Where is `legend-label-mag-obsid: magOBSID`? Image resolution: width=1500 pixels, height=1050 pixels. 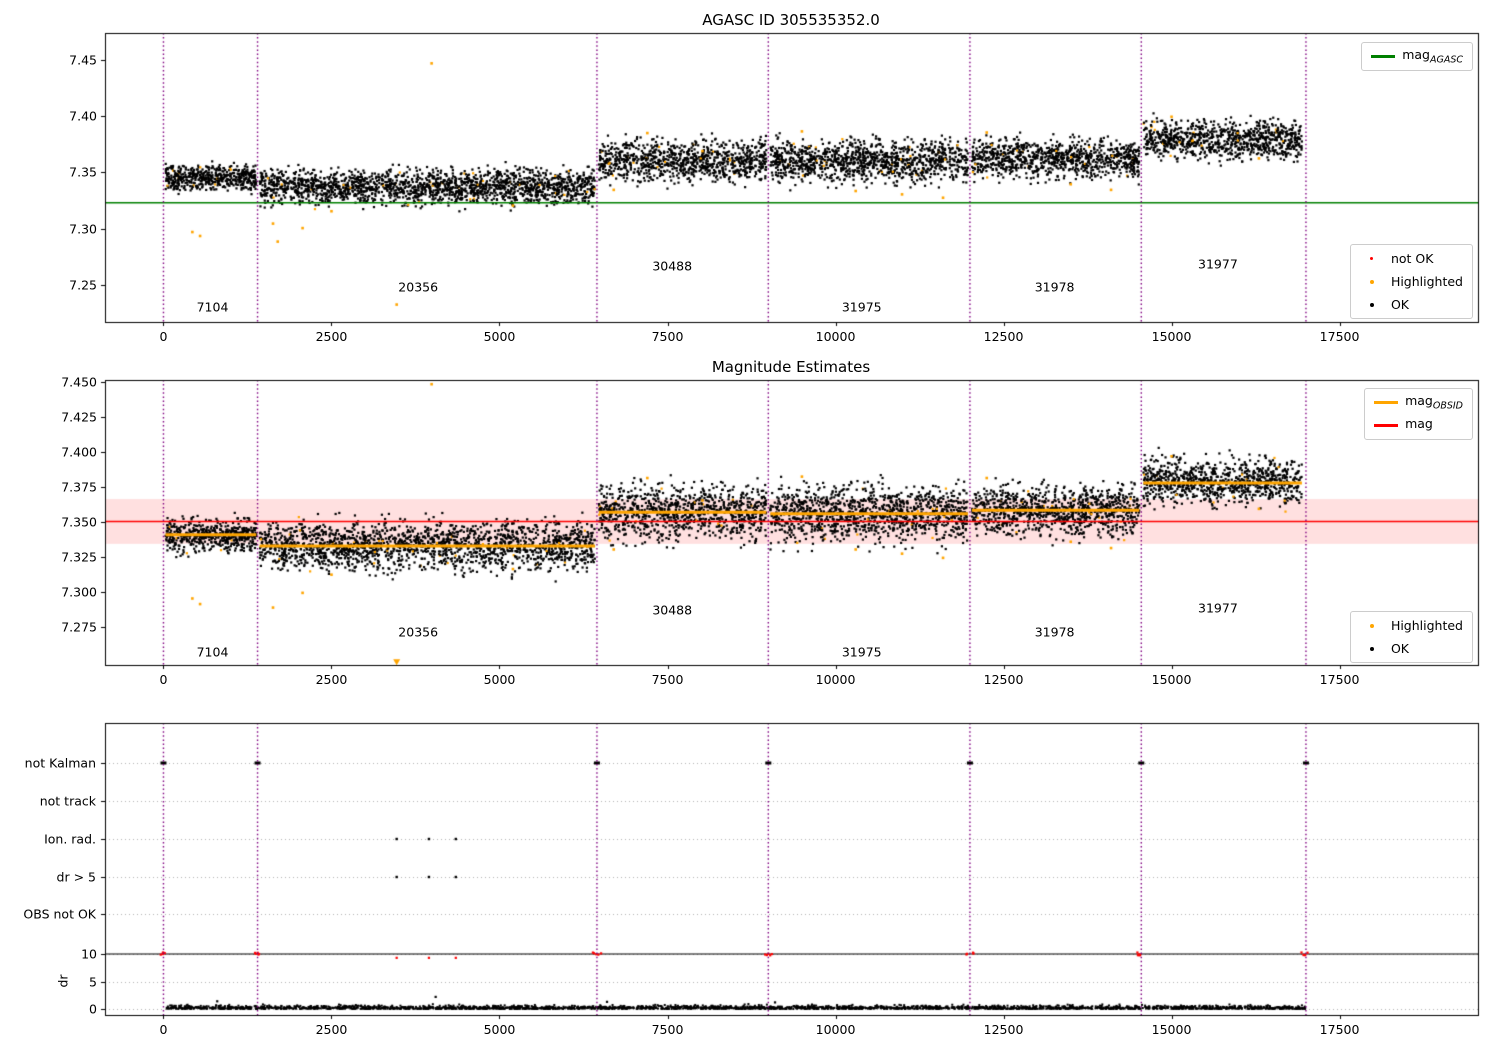
legend-label-mag-obsid: magOBSID is located at coordinates (1434, 402).